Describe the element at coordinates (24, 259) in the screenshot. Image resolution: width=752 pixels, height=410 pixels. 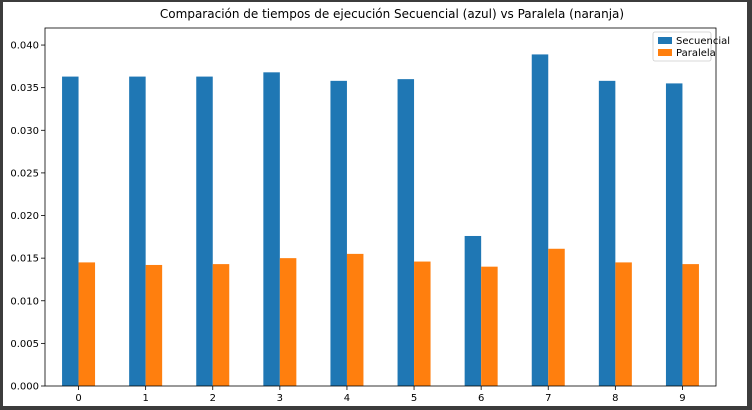
I see `y-tick-label: 0.015` at that location.